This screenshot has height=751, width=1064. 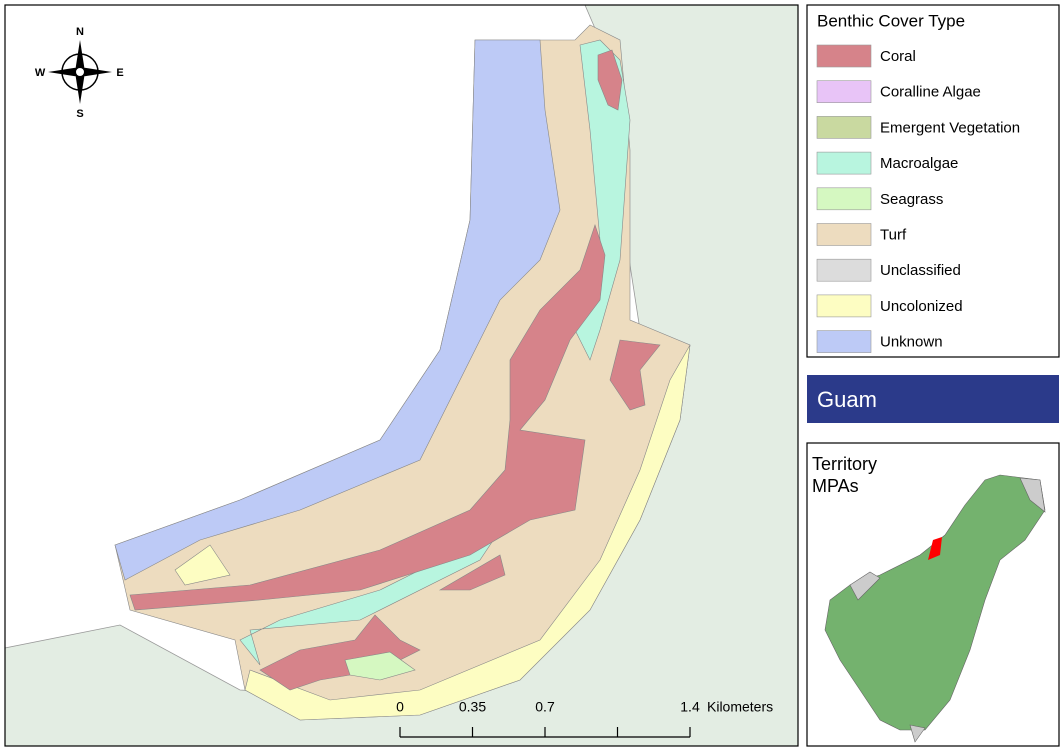 What do you see at coordinates (400, 707) in the screenshot?
I see `scale-label: 0` at bounding box center [400, 707].